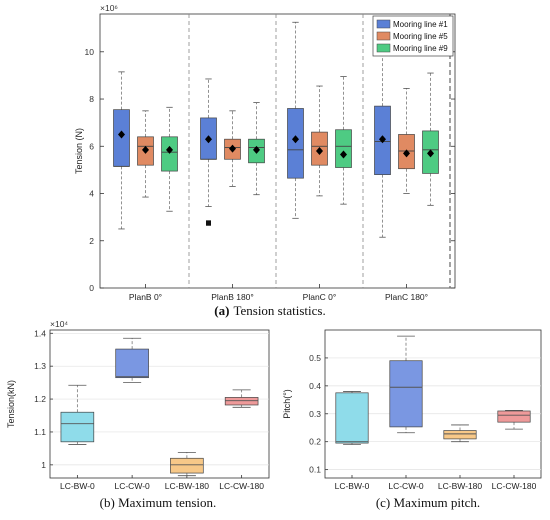  I want to click on panel-b-box-2-box, so click(132, 363).